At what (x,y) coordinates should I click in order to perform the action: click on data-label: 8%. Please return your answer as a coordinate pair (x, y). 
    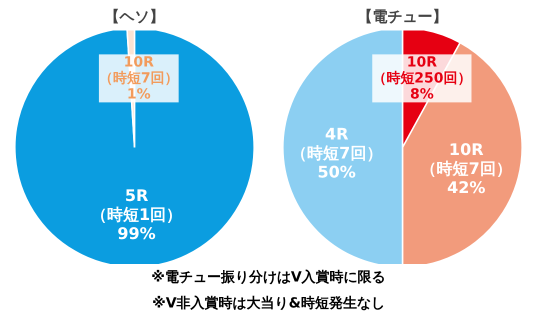
    Looking at the image, I should click on (422, 94).